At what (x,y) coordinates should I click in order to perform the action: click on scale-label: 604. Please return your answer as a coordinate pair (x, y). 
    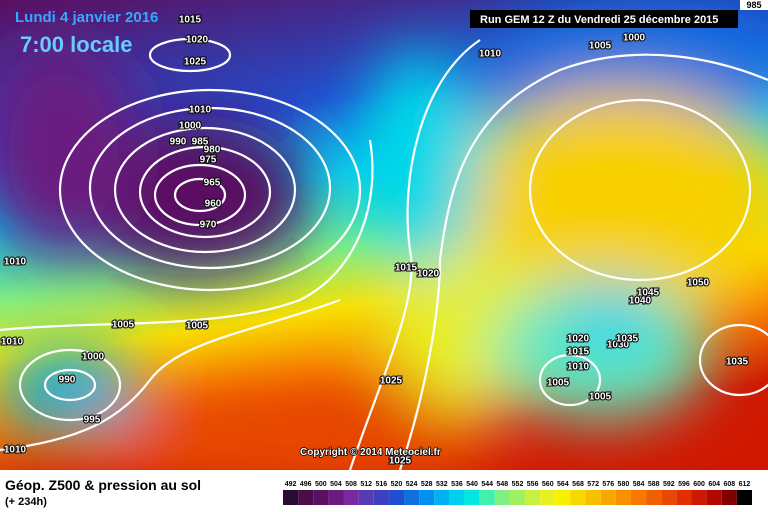
    Looking at the image, I should click on (714, 484).